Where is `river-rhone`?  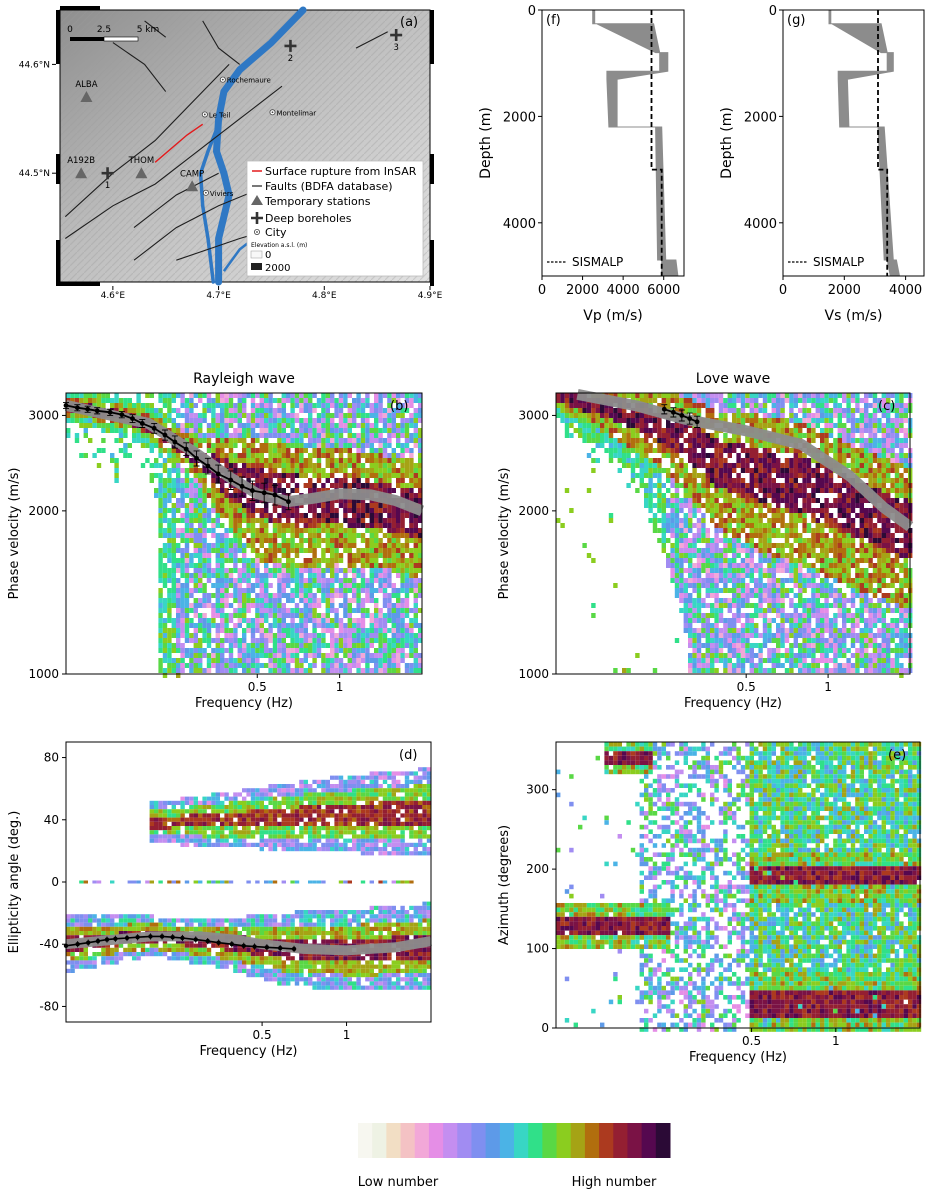 river-rhone is located at coordinates (260, 146).